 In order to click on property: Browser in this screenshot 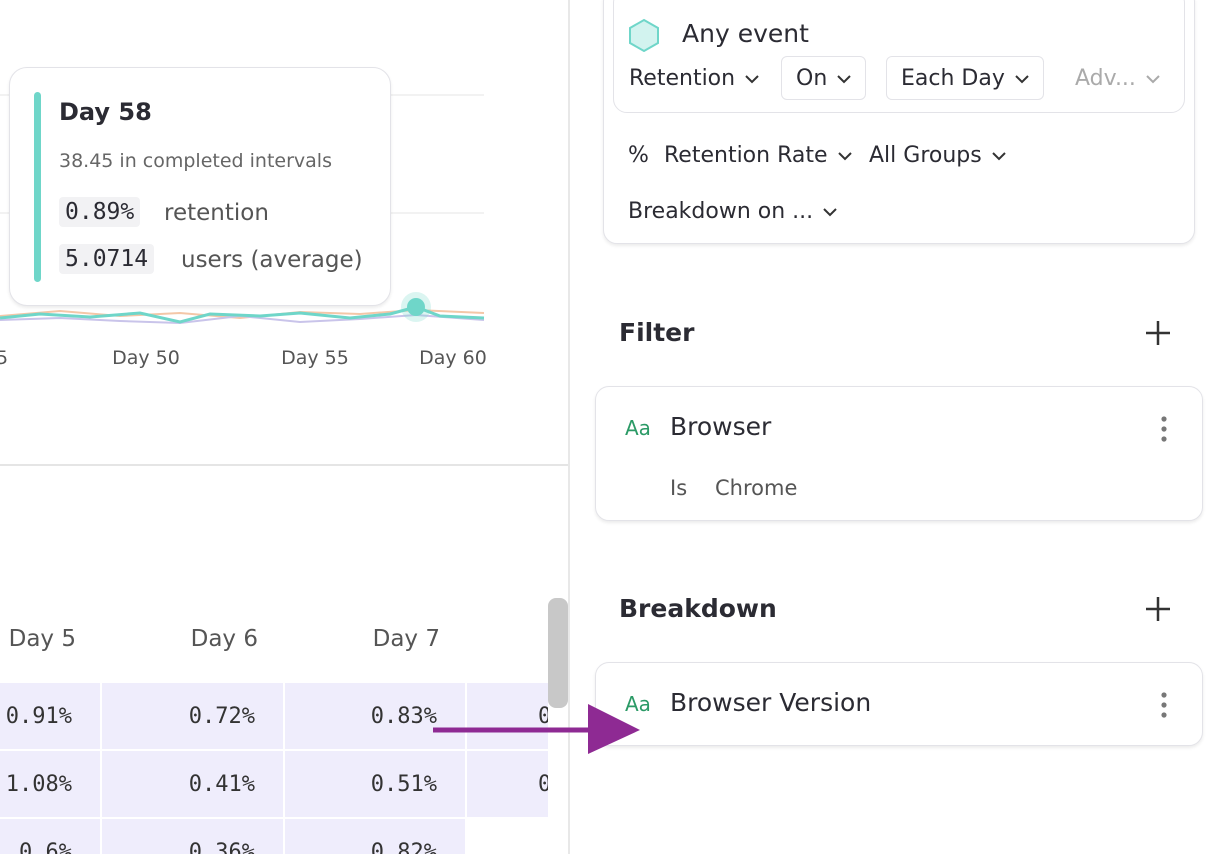, I will do `click(721, 426)`.